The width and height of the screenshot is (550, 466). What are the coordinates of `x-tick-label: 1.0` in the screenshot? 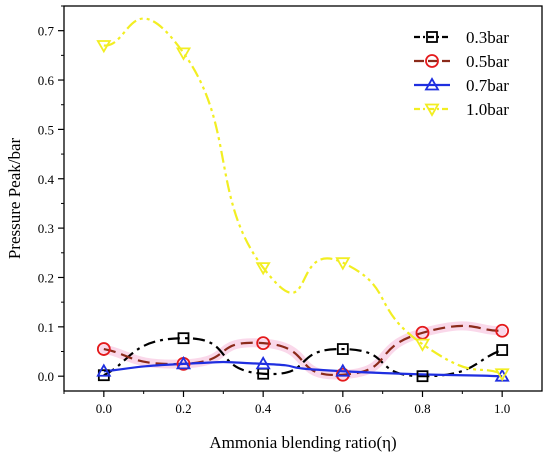 It's located at (502, 408).